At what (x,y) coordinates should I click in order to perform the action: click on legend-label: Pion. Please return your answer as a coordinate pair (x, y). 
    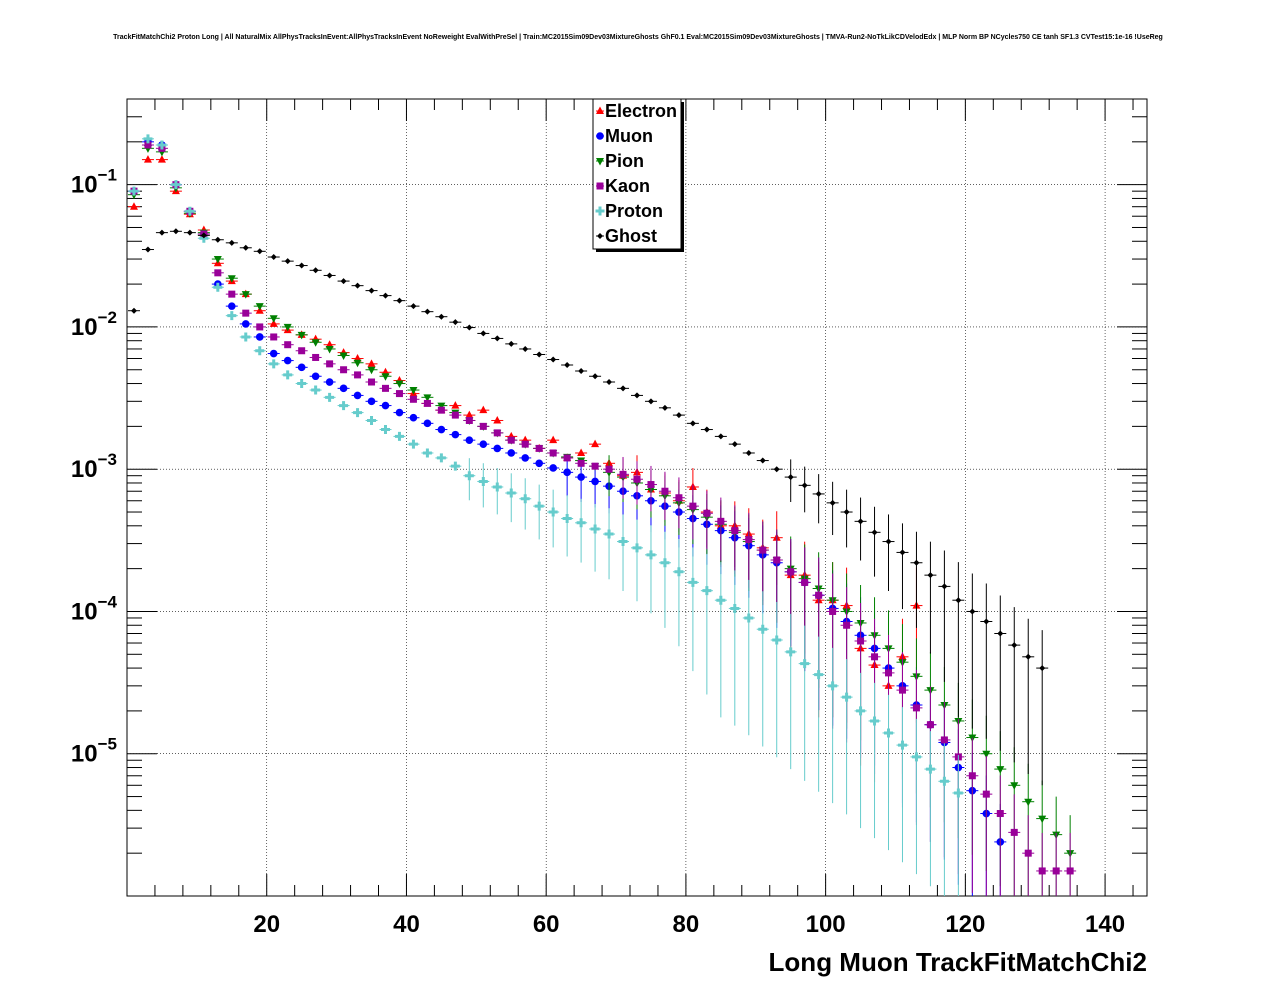
    Looking at the image, I should click on (624, 161).